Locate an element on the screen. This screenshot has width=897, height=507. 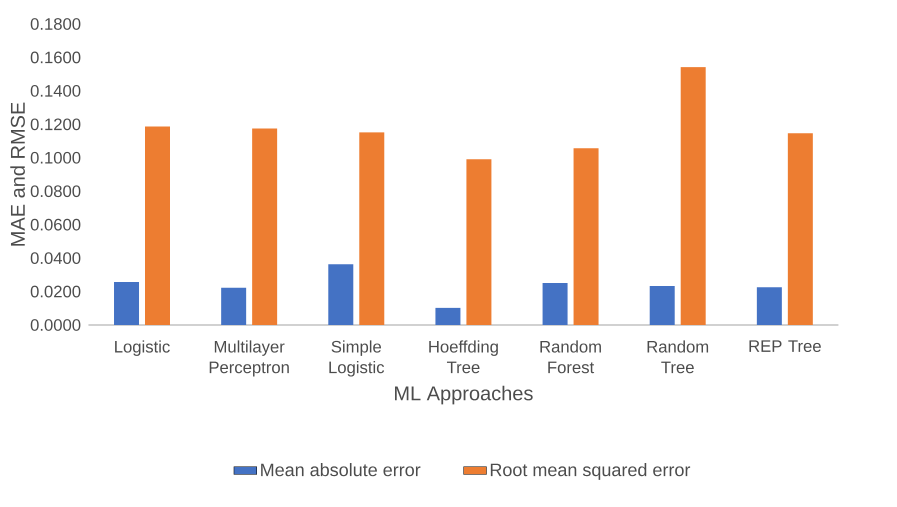
y-tick-label: 0.0400 is located at coordinates (55, 258).